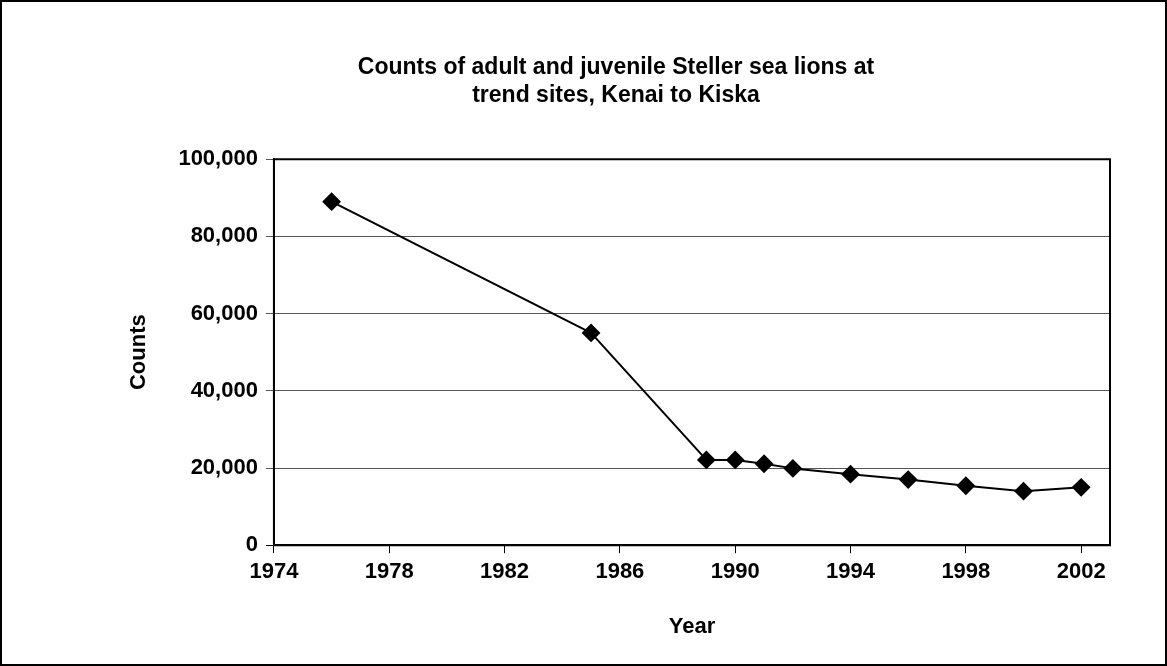  What do you see at coordinates (735, 571) in the screenshot?
I see `x-tick-label: 1990` at bounding box center [735, 571].